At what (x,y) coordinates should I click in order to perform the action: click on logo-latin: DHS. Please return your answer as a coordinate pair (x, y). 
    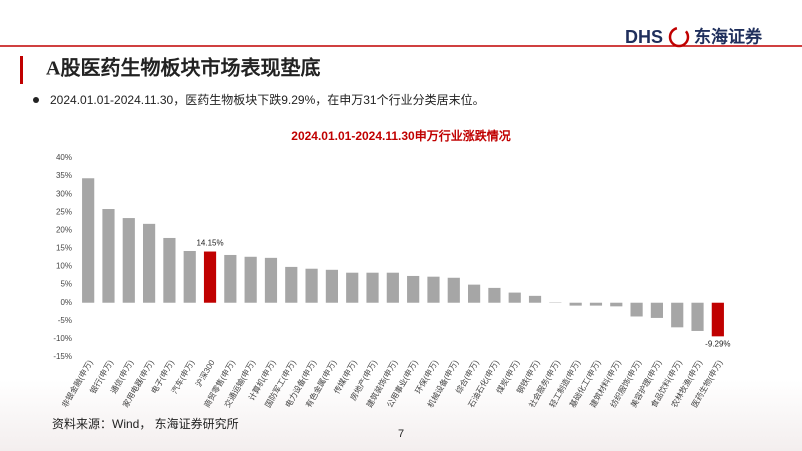
    Looking at the image, I should click on (644, 37).